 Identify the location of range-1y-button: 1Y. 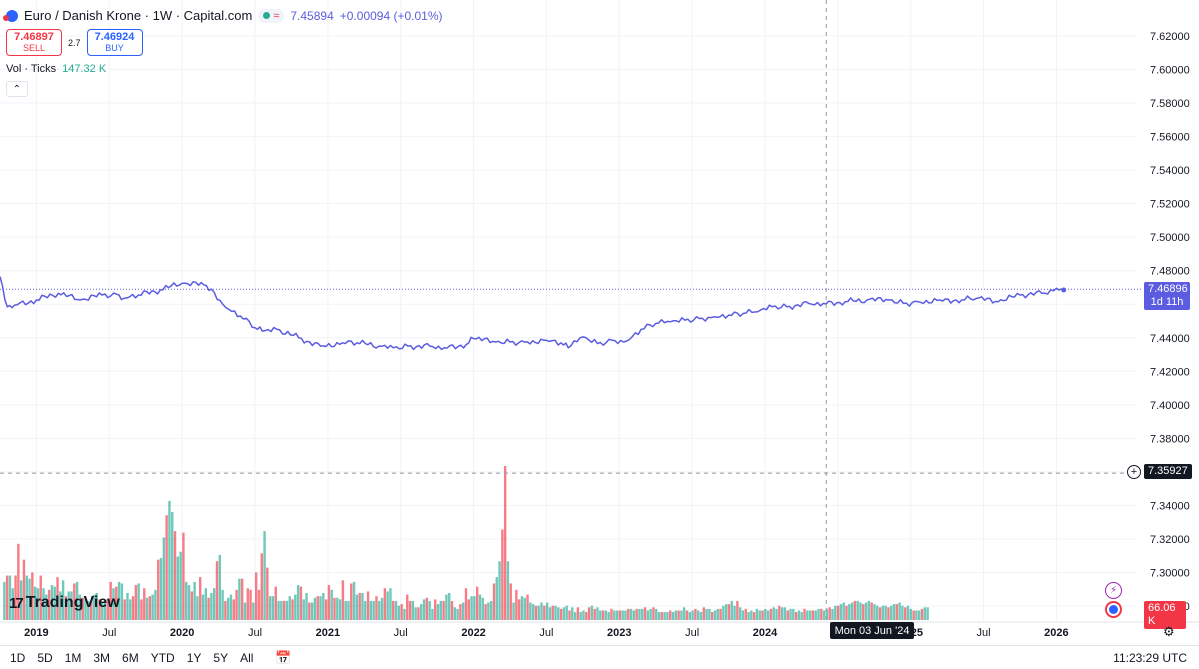
(194, 657).